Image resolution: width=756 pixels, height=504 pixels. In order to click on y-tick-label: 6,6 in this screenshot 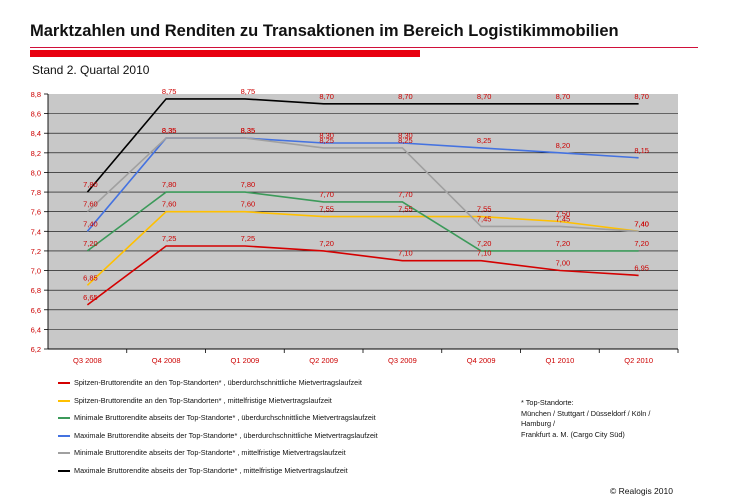, I will do `click(36, 310)`.